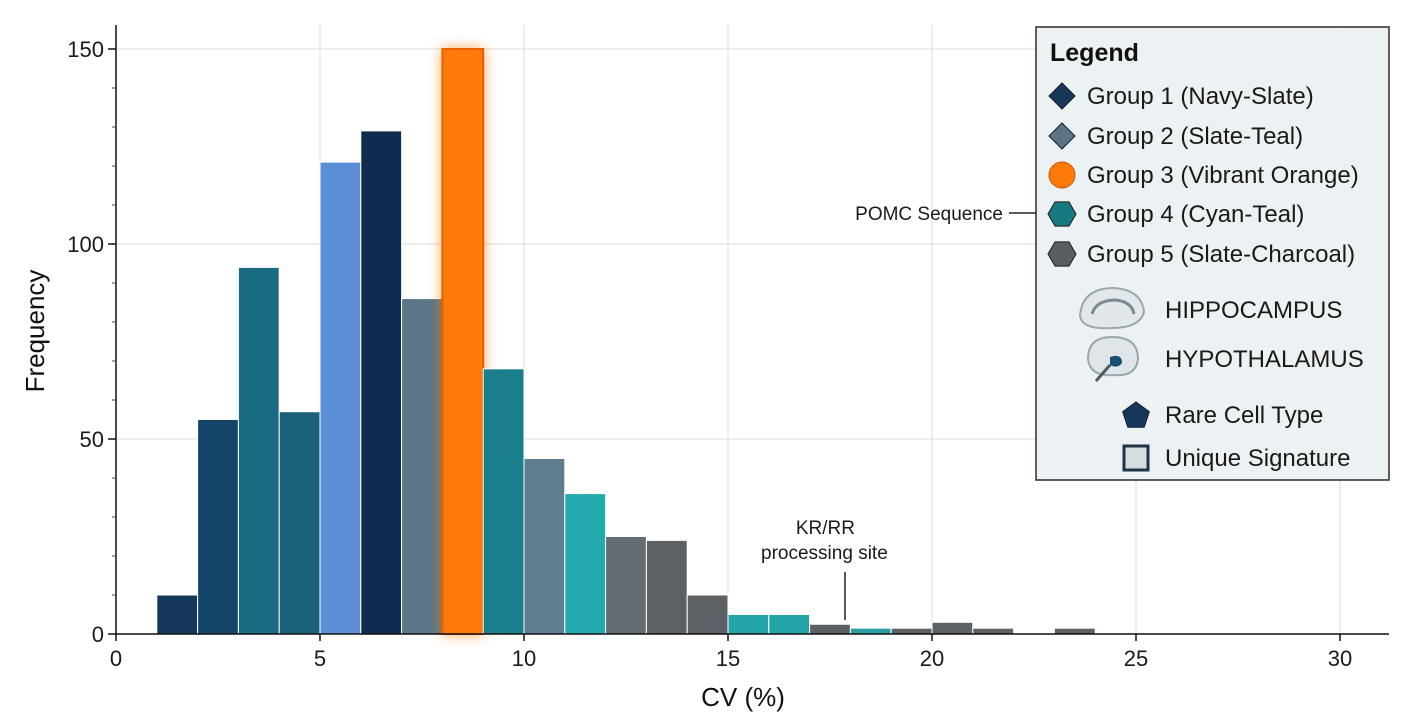  I want to click on legend-entry-label: Group 3 (Vibrant Orange), so click(1223, 175).